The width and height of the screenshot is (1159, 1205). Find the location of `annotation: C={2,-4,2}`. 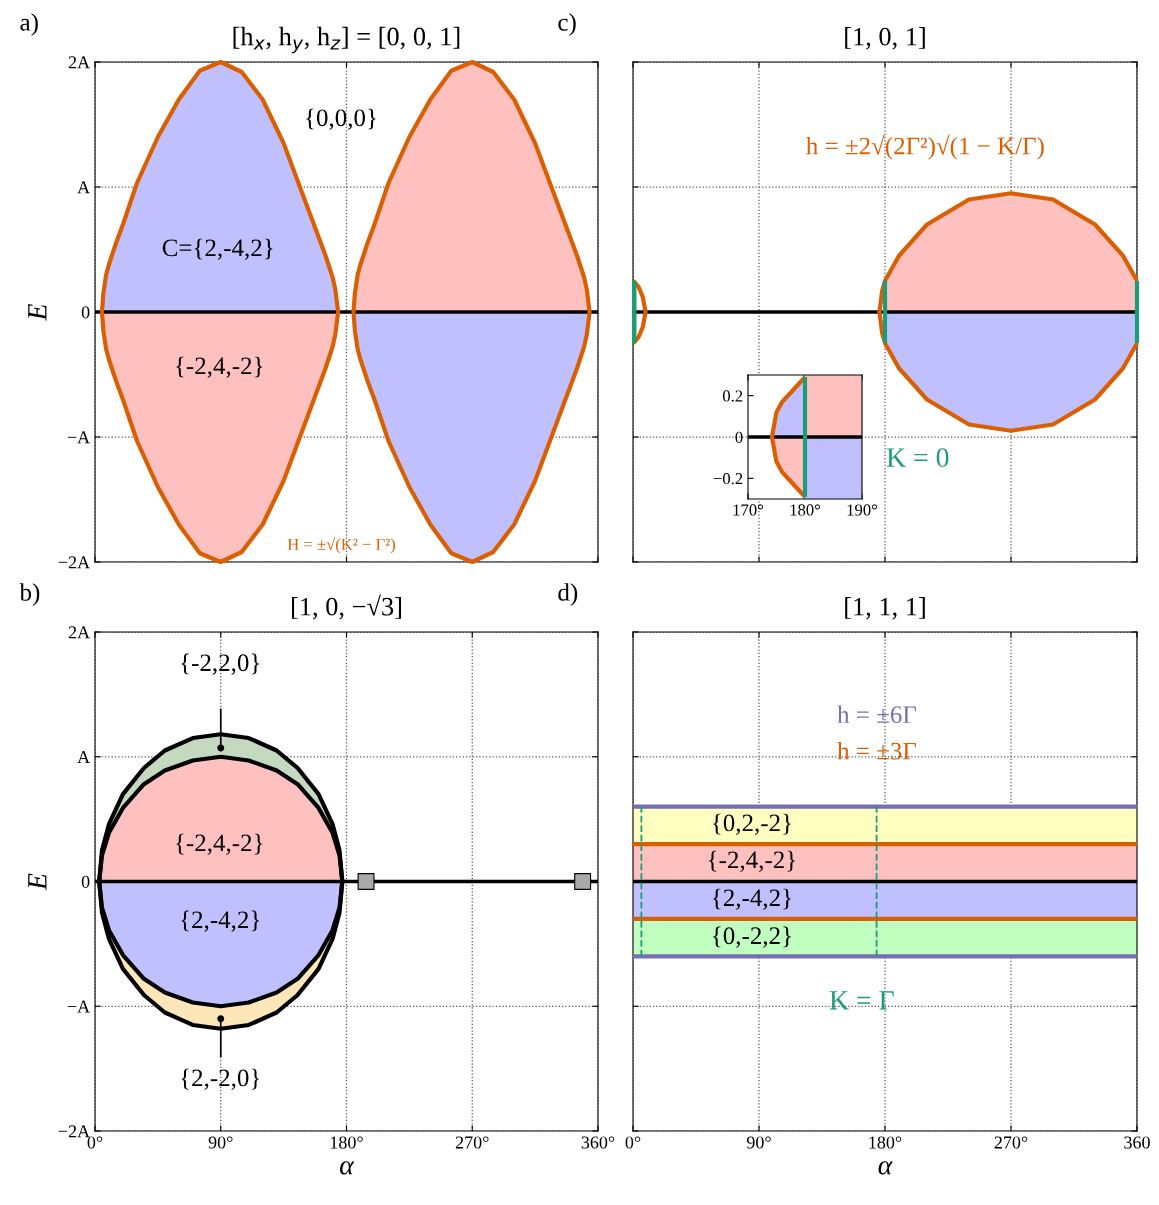

annotation: C={2,-4,2} is located at coordinates (217, 249).